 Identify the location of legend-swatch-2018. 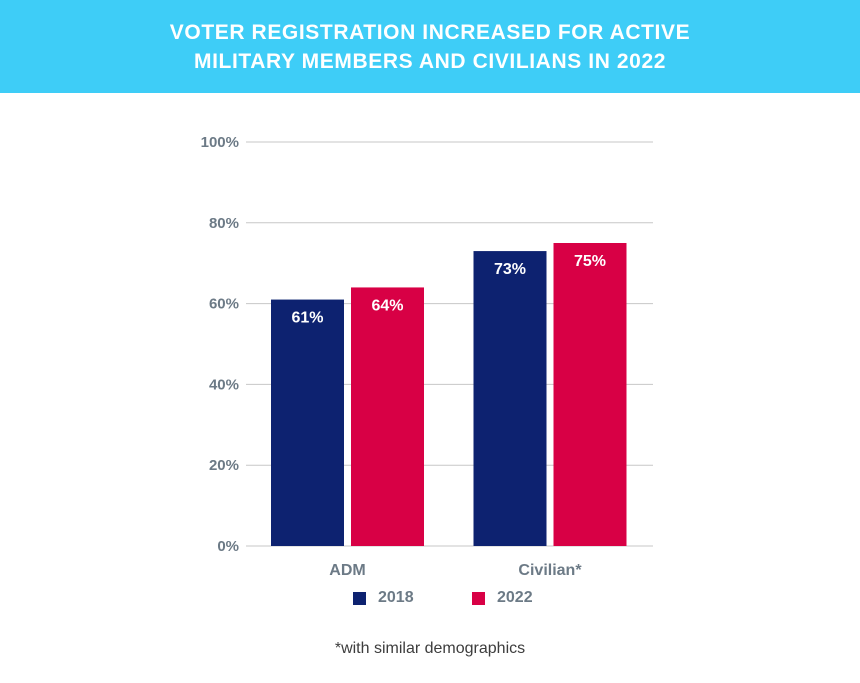
(359, 598).